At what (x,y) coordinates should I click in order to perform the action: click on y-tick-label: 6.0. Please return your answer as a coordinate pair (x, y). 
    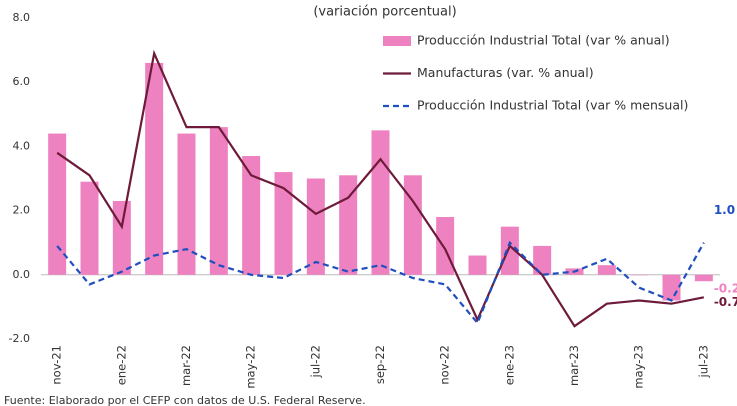
    Looking at the image, I should click on (22, 81).